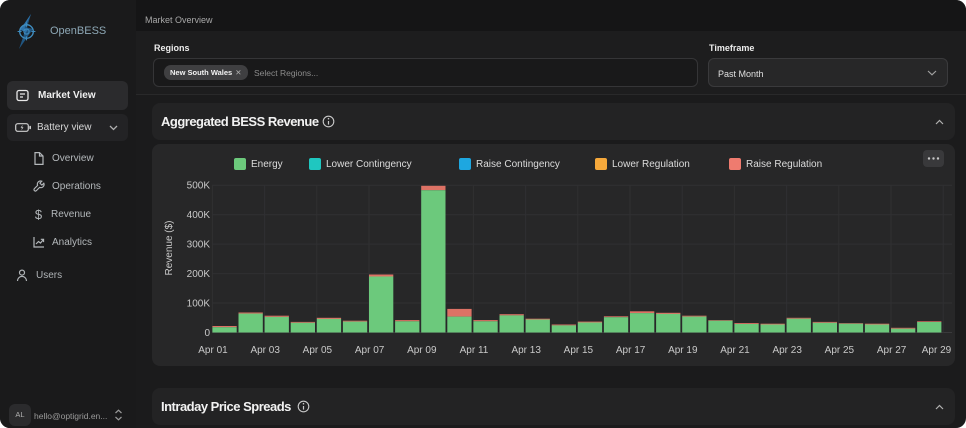 This screenshot has width=966, height=428. Describe the element at coordinates (370, 350) in the screenshot. I see `svg-text: Apr 07` at that location.